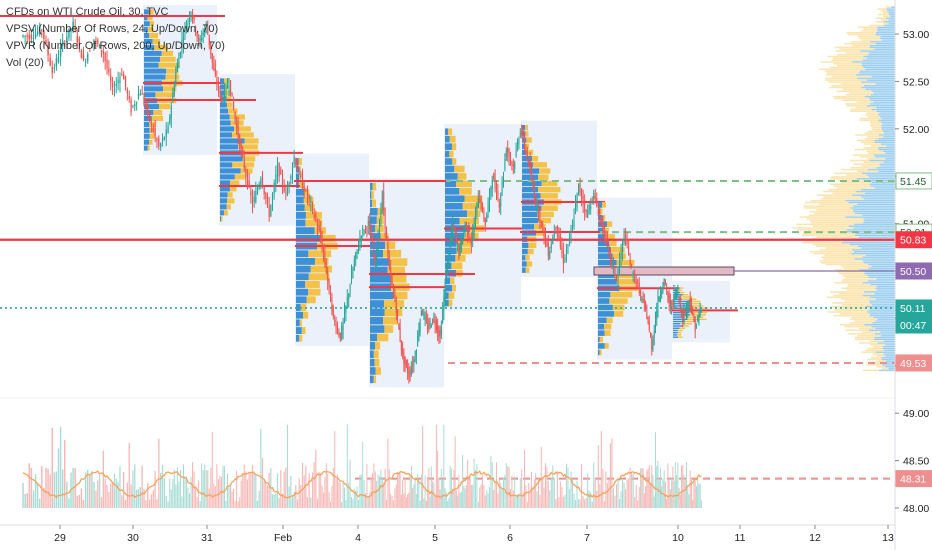  What do you see at coordinates (115, 46) in the screenshot?
I see `legend-vpvr: VPVR (Number Of Rows, 200, Up/Down, 70)` at bounding box center [115, 46].